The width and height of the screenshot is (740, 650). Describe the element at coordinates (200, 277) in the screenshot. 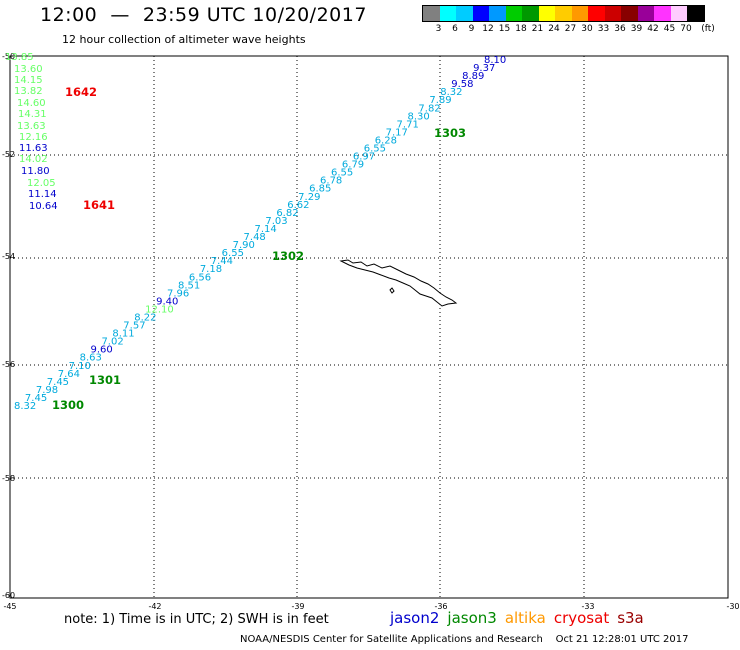

I see `swh-reading-label: 6.56` at that location.